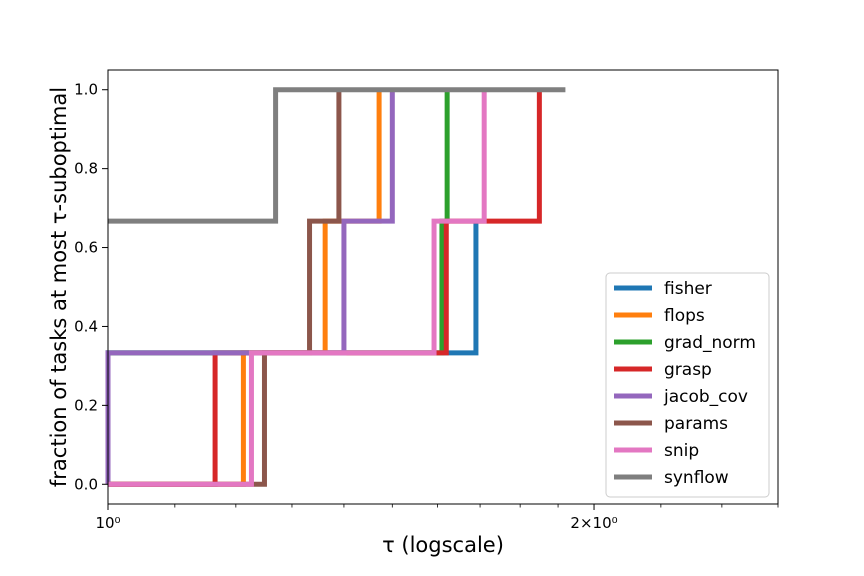 The width and height of the screenshot is (864, 576). I want to click on legend-label-fisher: fisher, so click(688, 289).